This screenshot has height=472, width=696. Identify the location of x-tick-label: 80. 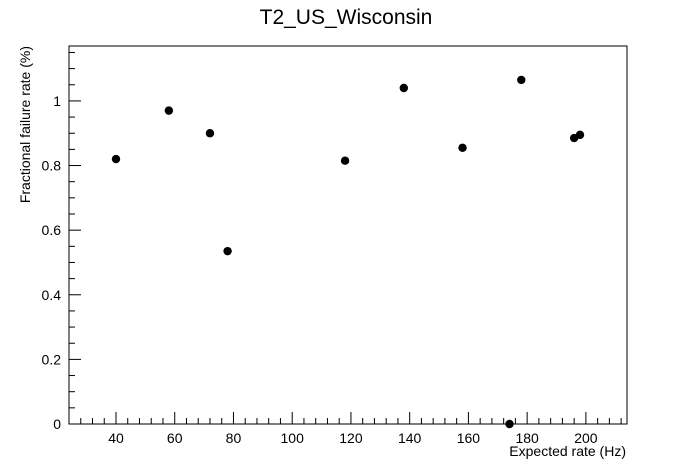
(234, 438).